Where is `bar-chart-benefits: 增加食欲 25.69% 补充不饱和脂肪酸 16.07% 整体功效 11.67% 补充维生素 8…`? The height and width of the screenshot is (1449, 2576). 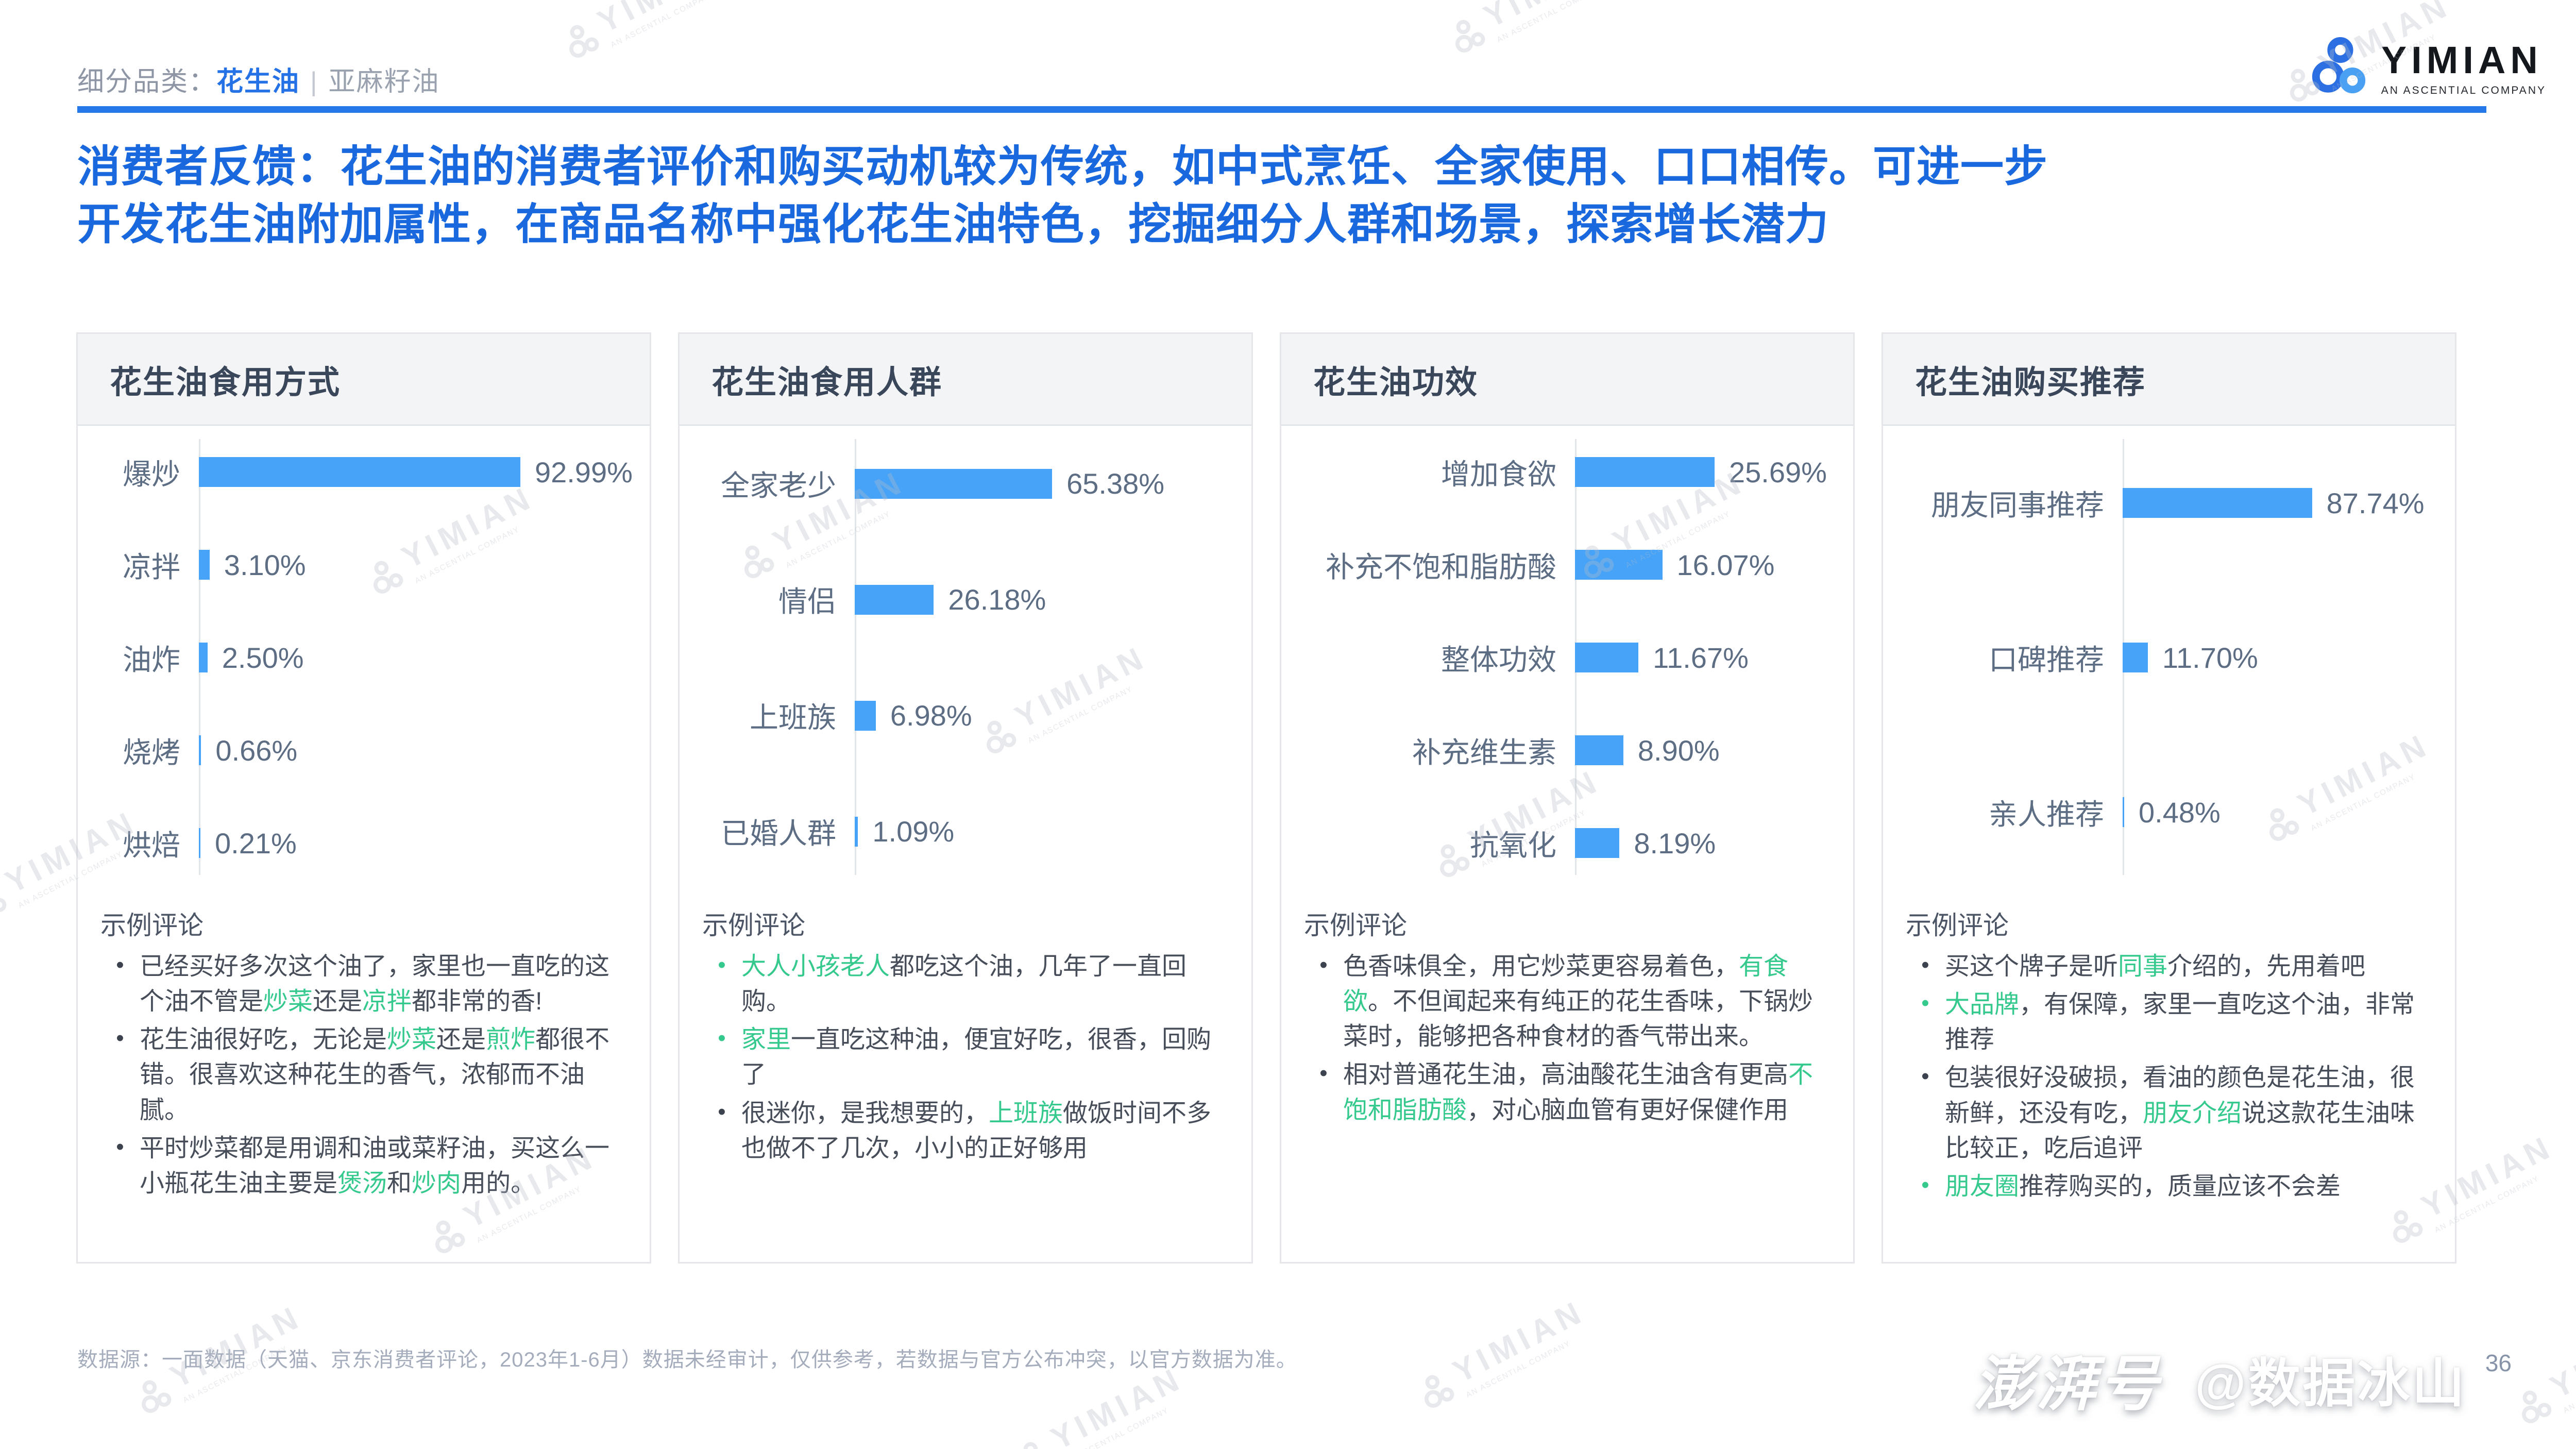
bar-chart-benefits: 增加食欲 25.69% 补充不饱和脂肪酸 16.07% 整体功效 11.67% 补充维生素 8… is located at coordinates (1567, 657).